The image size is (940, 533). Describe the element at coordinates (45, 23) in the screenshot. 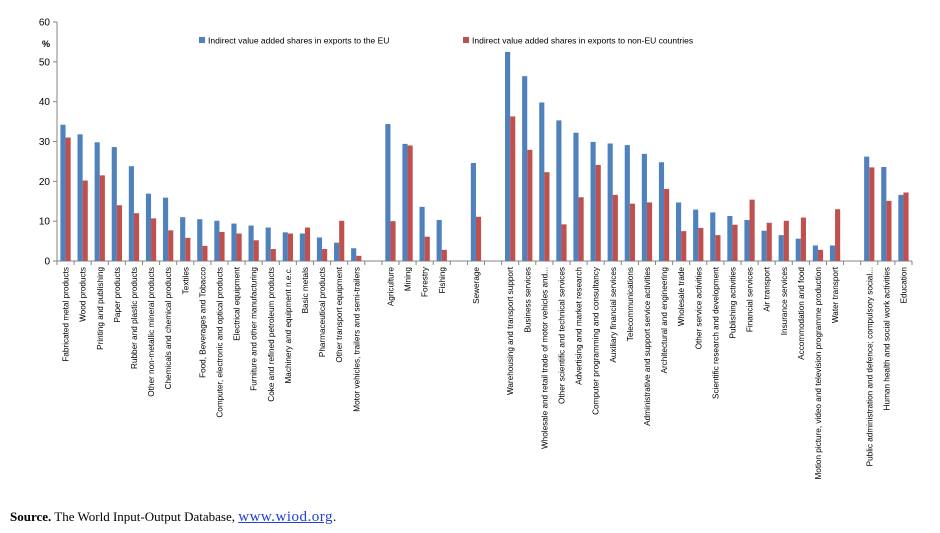

I see `y-tick-label: 60` at that location.